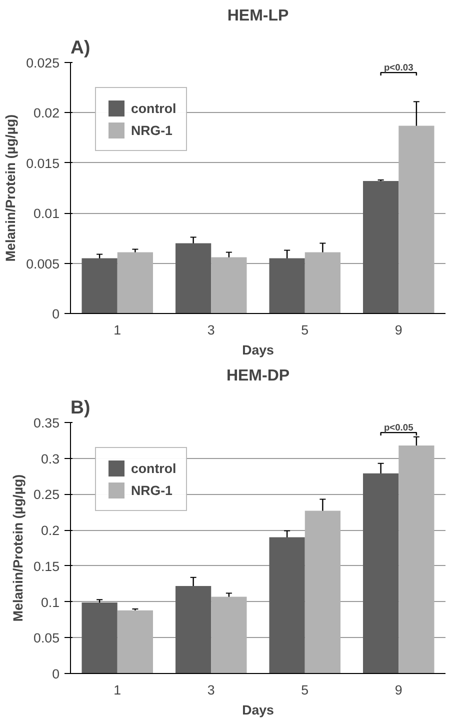 The image size is (456, 726). What do you see at coordinates (50, 458) in the screenshot?
I see `y-tick-label: 0.3` at bounding box center [50, 458].